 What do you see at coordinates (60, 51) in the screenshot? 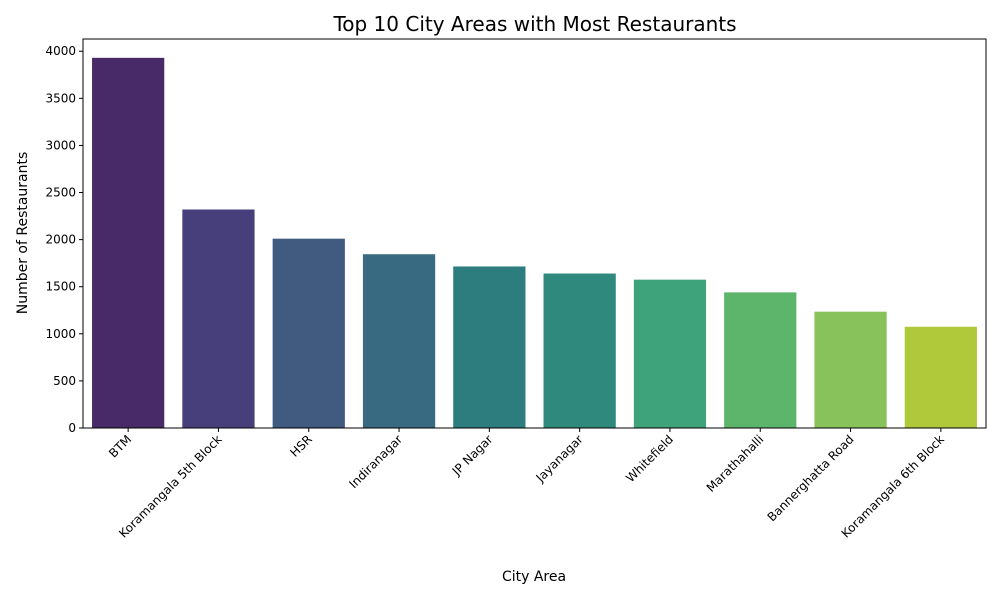
I see `y-tick-label: 4000` at bounding box center [60, 51].